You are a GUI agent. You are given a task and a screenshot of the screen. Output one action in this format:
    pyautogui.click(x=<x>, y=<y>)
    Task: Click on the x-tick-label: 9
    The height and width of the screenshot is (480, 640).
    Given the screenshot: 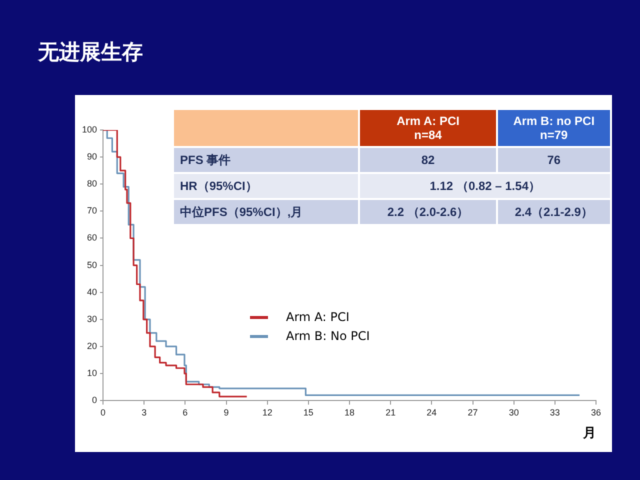 What is the action you would take?
    pyautogui.click(x=226, y=412)
    